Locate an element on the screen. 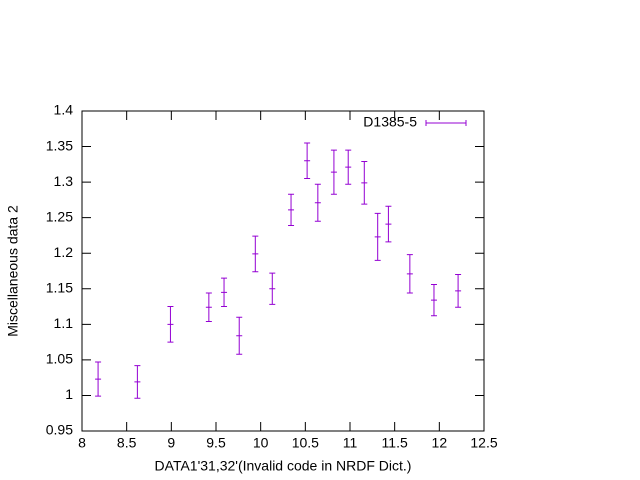 Image resolution: width=640 pixels, height=480 pixels. y-tick-label: 1.2 is located at coordinates (64, 252).